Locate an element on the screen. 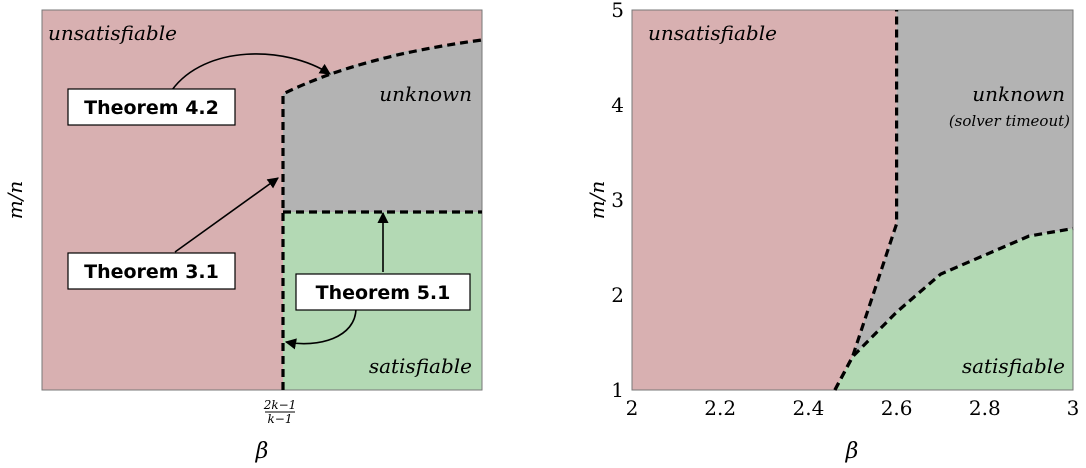 The width and height of the screenshot is (1086, 468). right-xtick-label: 2 is located at coordinates (632, 408).